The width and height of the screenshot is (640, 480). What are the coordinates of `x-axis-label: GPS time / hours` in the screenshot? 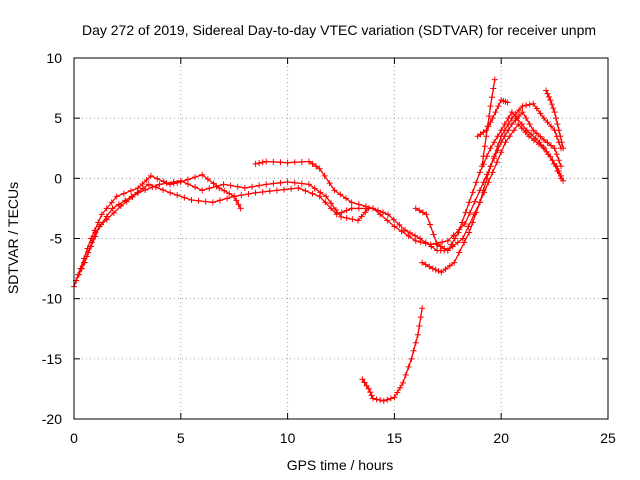 It's located at (340, 465).